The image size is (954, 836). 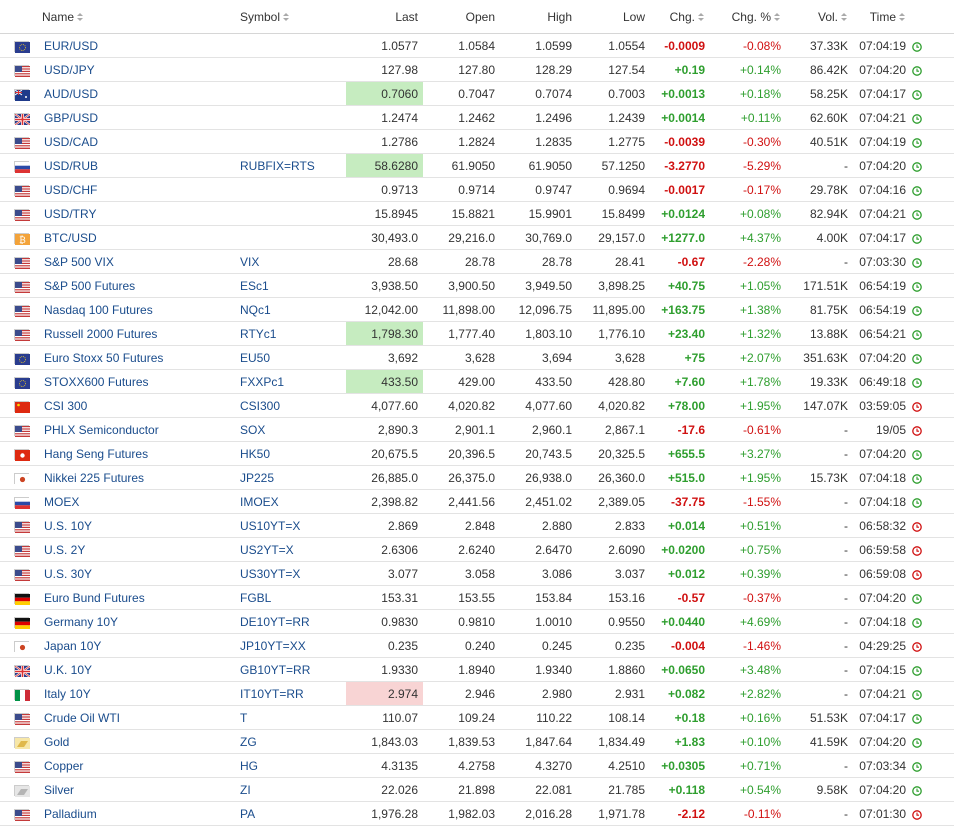 What do you see at coordinates (138, 333) in the screenshot?
I see `instrument-name-link: Russell 2000 Futures` at bounding box center [138, 333].